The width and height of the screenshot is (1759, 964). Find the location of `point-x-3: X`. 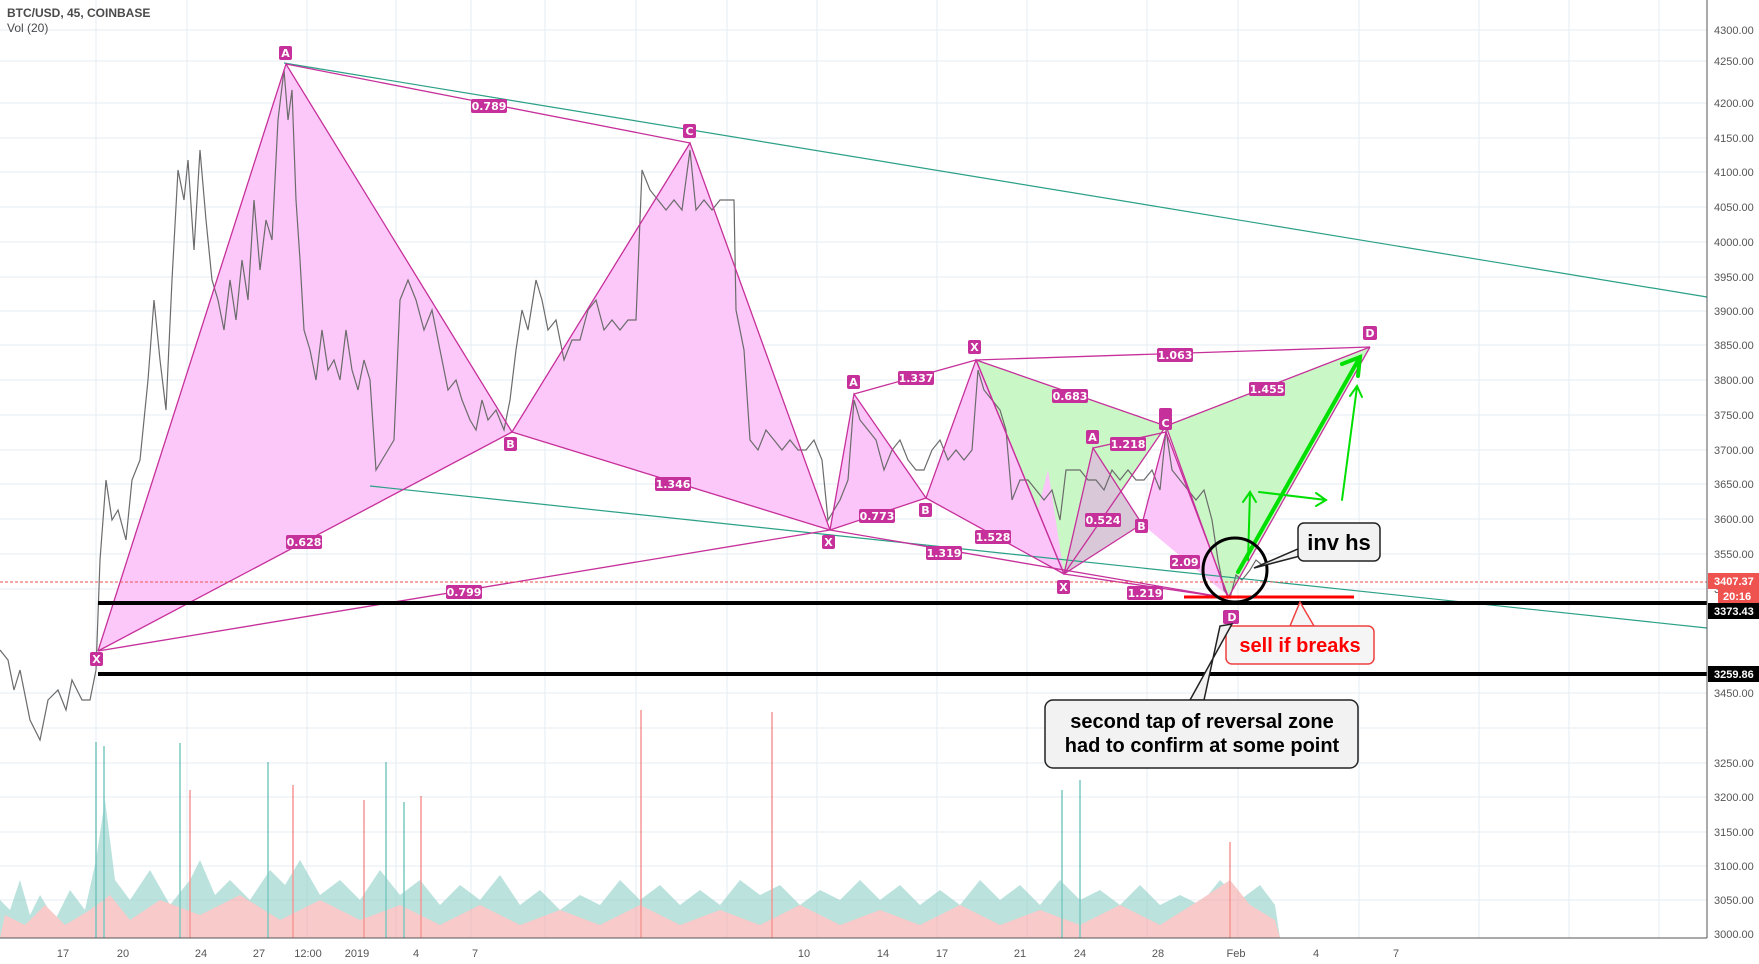

point-x-3: X is located at coordinates (974, 347).